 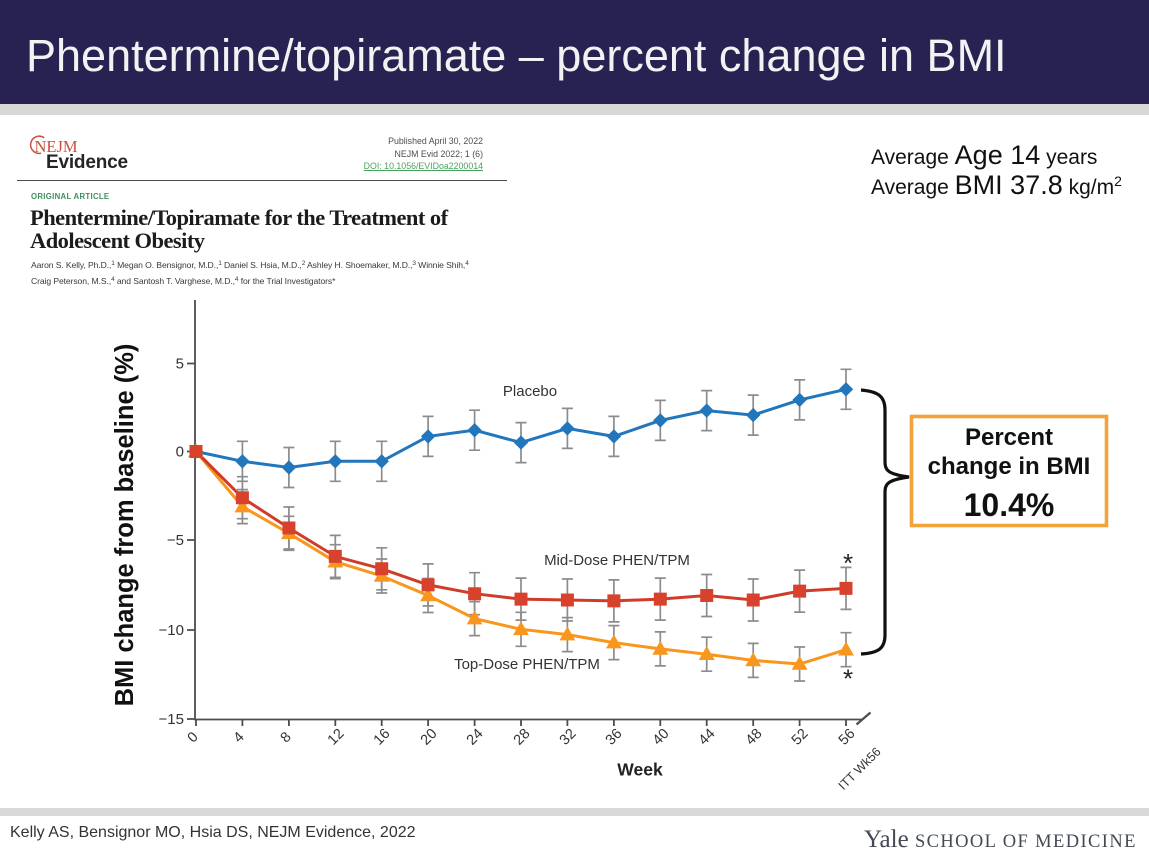 What do you see at coordinates (568, 737) in the screenshot?
I see `svg-text: 32` at bounding box center [568, 737].